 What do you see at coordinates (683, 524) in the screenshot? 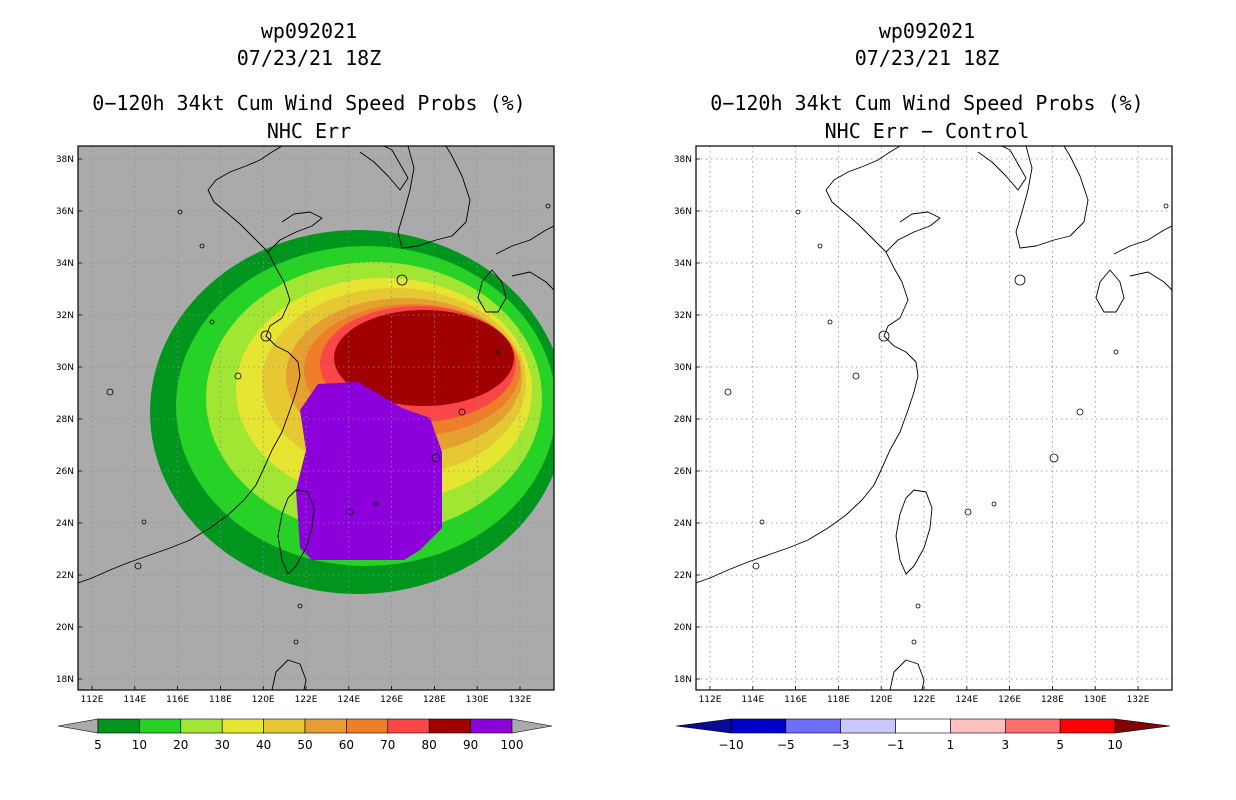
I see `lat-label: 24N` at bounding box center [683, 524].